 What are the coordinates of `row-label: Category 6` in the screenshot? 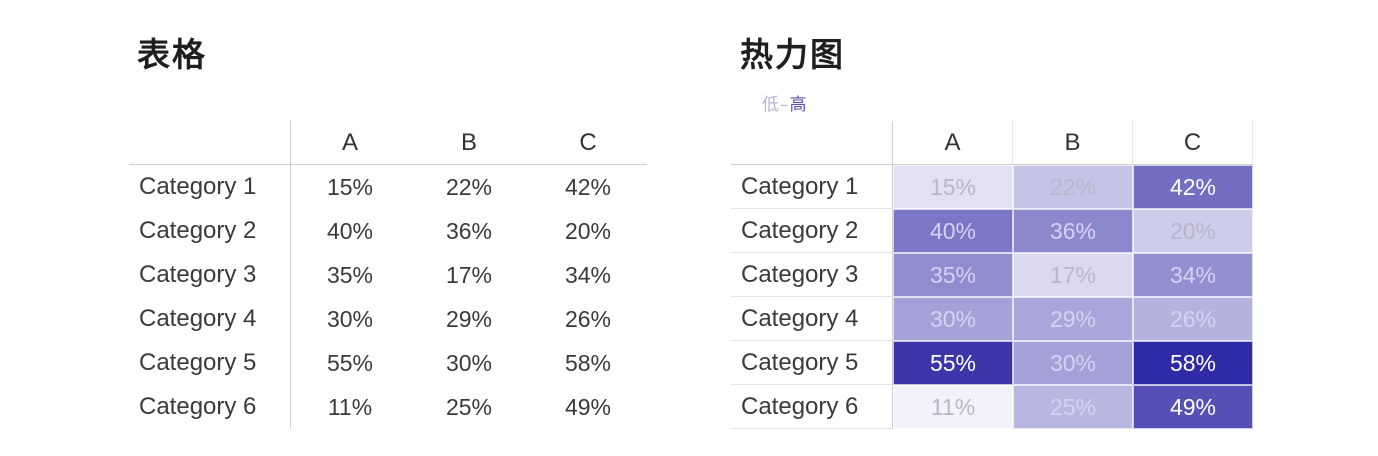 It's located at (210, 407).